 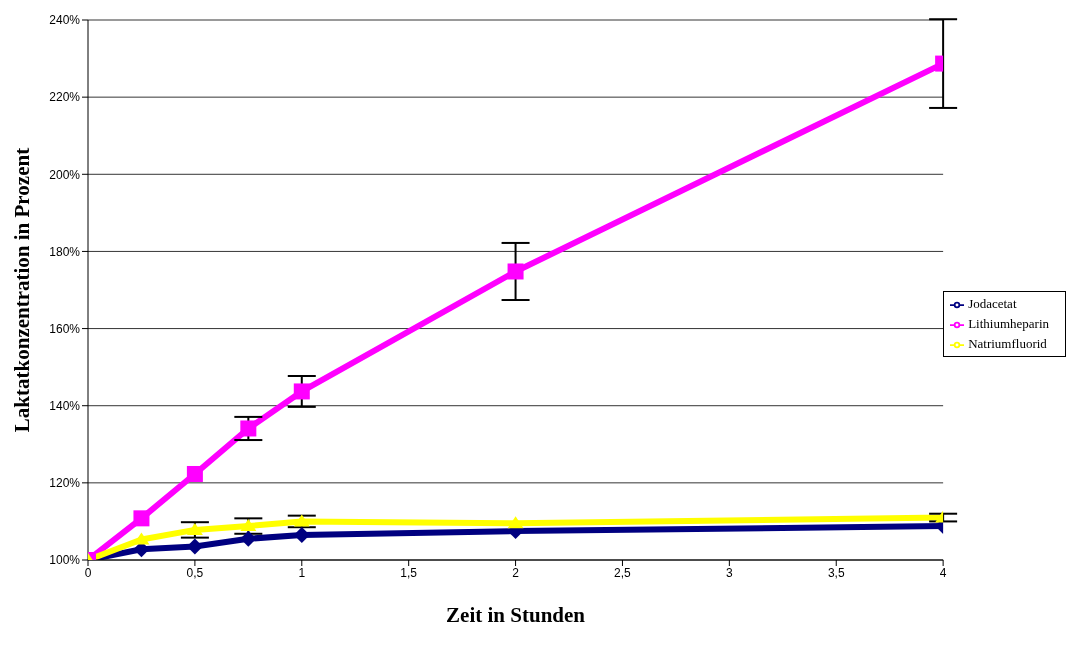 What do you see at coordinates (516, 572) in the screenshot?
I see `x-tick-label: 2` at bounding box center [516, 572].